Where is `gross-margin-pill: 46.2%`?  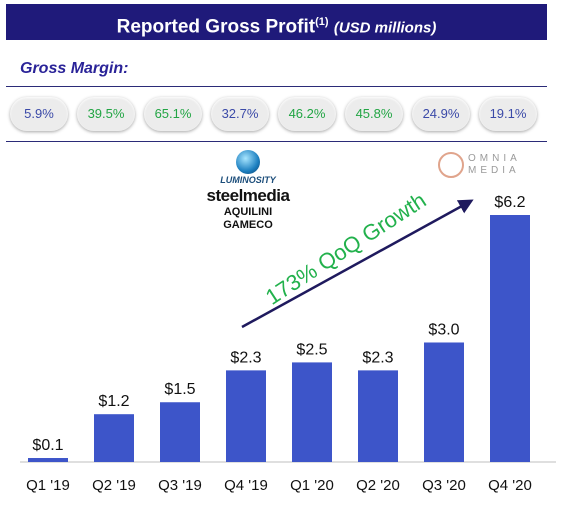 gross-margin-pill: 46.2% is located at coordinates (307, 114).